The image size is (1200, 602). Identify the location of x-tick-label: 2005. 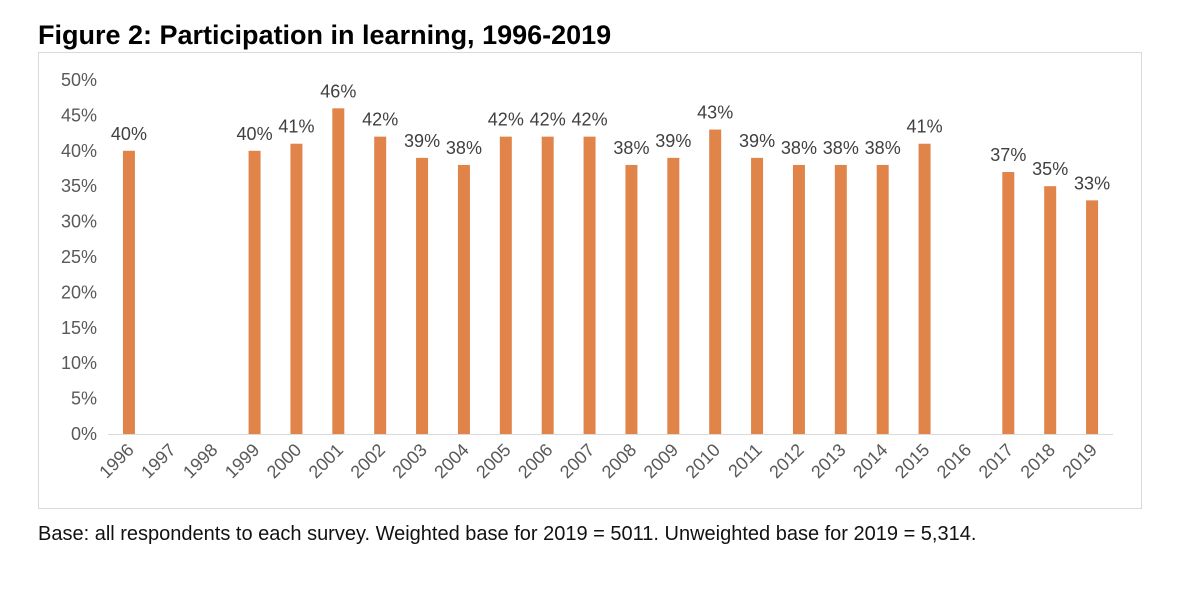
(493, 461).